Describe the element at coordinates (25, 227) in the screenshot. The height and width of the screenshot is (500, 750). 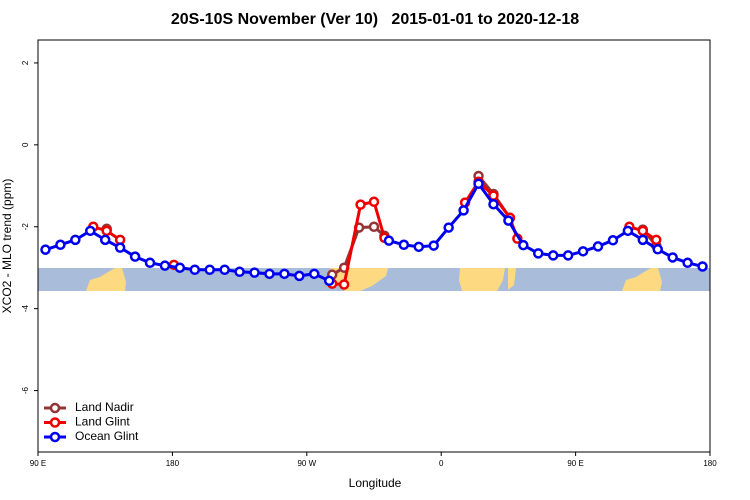
I see `y-tick-label: -2` at that location.